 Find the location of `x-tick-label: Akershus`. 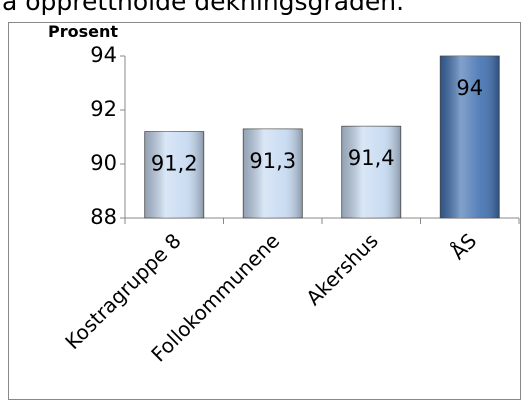

x-tick-label: Akershus is located at coordinates (342, 270).